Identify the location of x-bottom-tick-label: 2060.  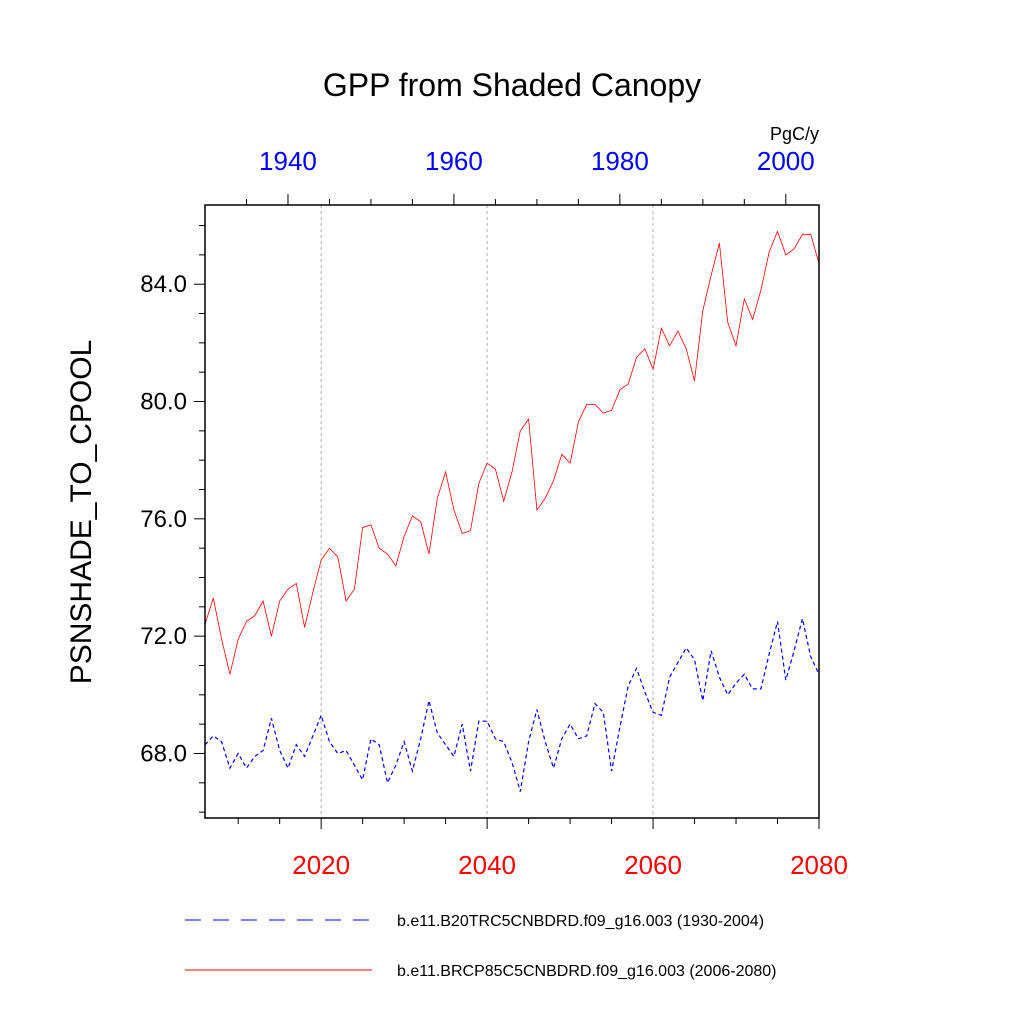
(653, 865).